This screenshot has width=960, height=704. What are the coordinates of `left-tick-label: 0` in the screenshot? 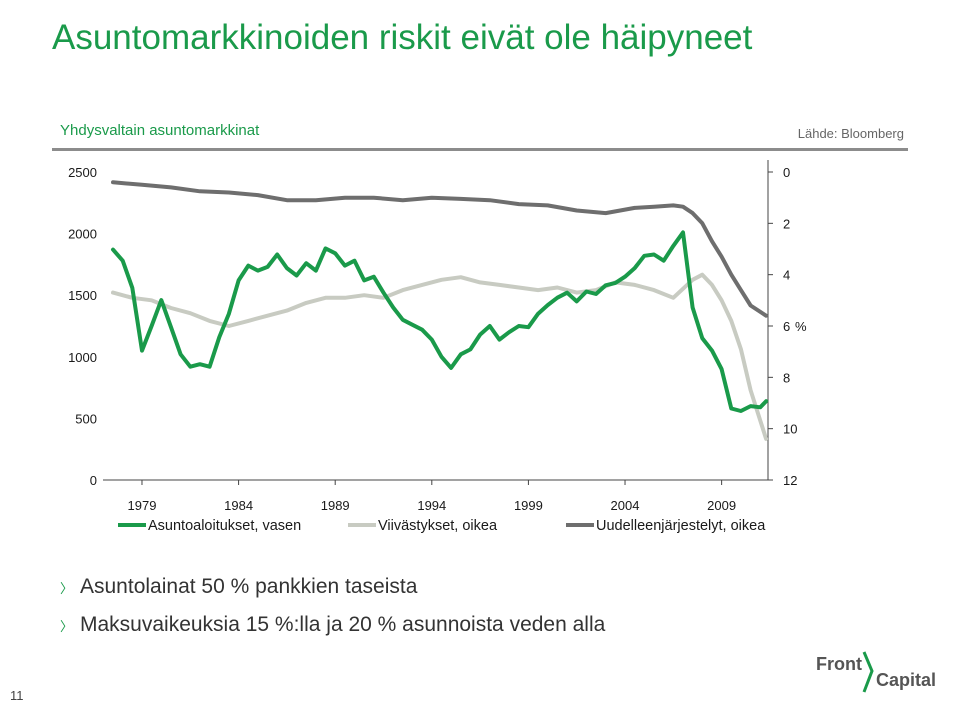 It's located at (93, 480).